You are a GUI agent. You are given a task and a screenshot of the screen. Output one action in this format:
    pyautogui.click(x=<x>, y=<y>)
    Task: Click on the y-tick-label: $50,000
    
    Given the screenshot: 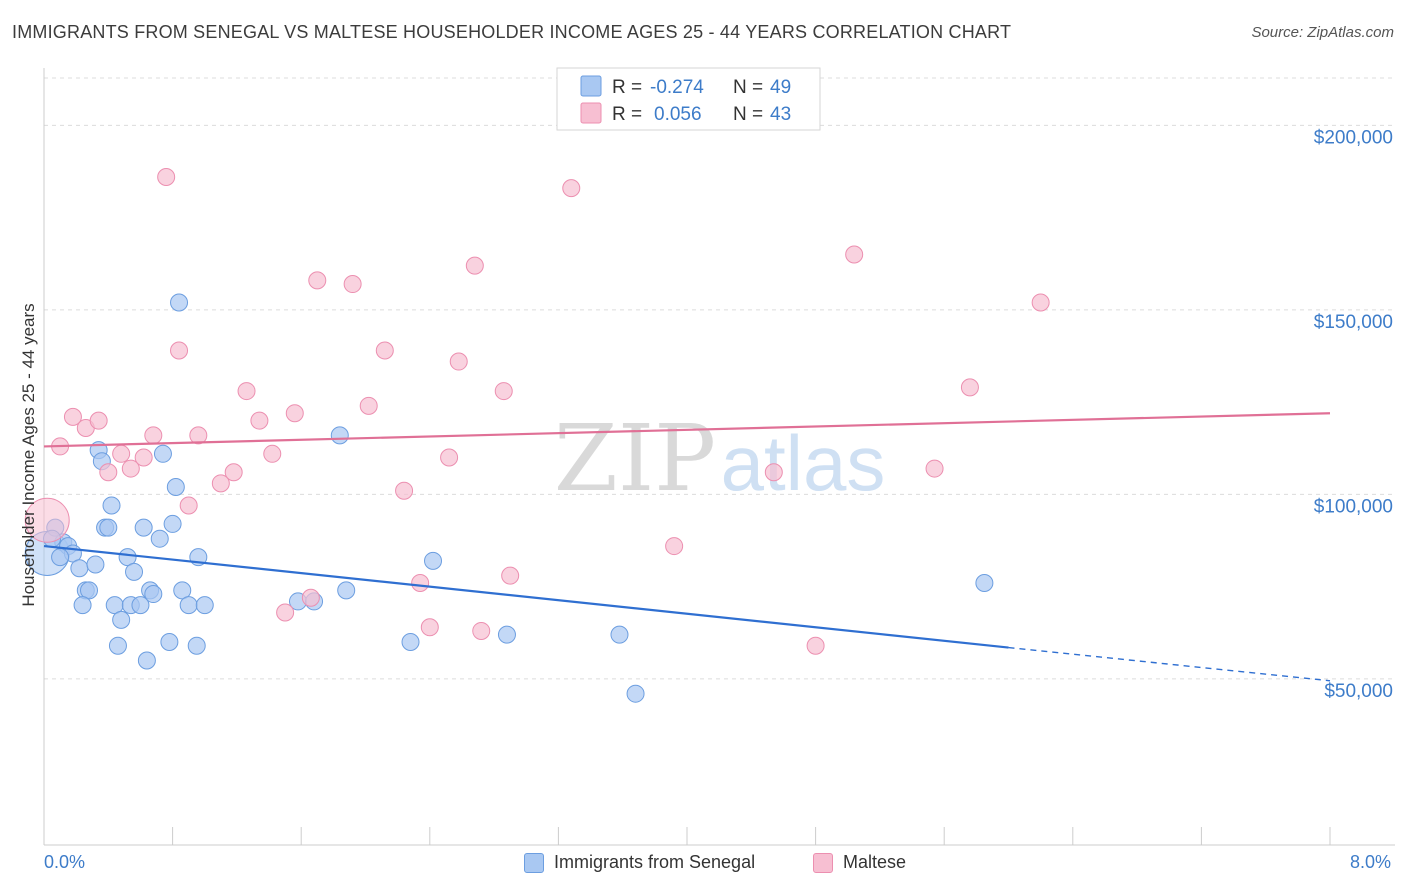 What is the action you would take?
    pyautogui.click(x=1358, y=691)
    